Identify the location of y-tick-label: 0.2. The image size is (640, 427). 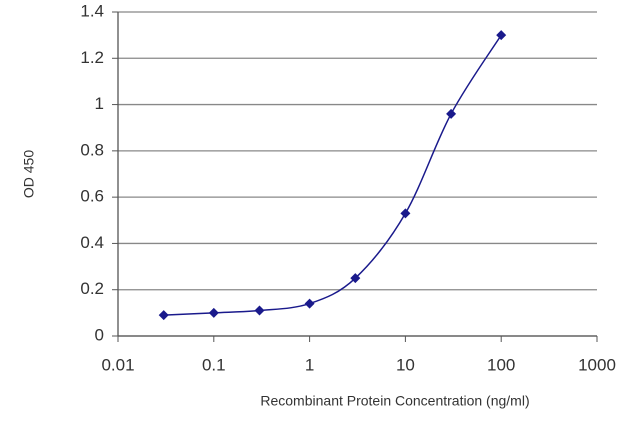
(92, 288).